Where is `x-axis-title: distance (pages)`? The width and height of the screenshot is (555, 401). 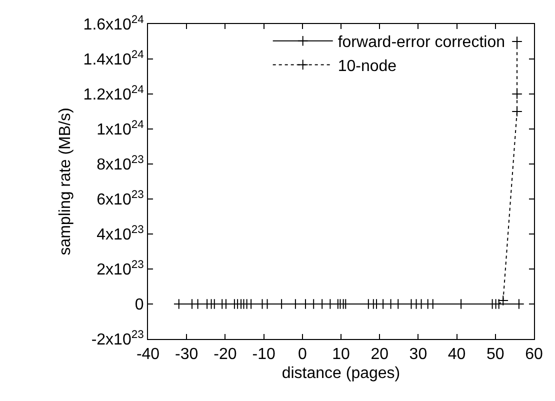
x-axis-title: distance (pages) is located at coordinates (341, 373).